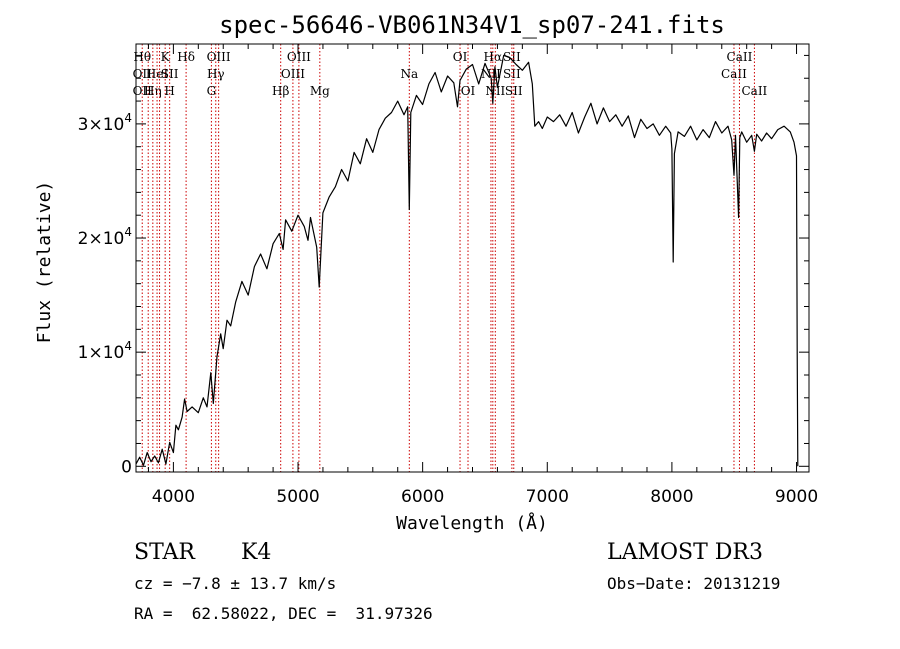  I want to click on x-tick-label: 8000, so click(671, 497).